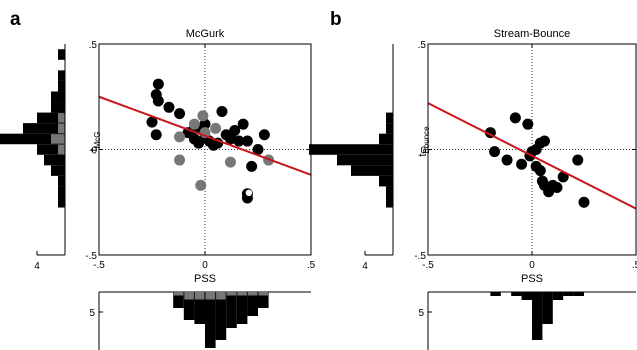  I want to click on panel-letter: a, so click(15, 19).